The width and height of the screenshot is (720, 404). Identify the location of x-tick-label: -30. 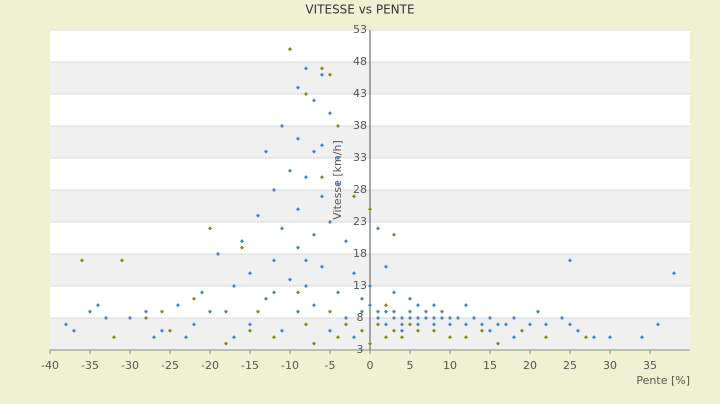
(130, 365).